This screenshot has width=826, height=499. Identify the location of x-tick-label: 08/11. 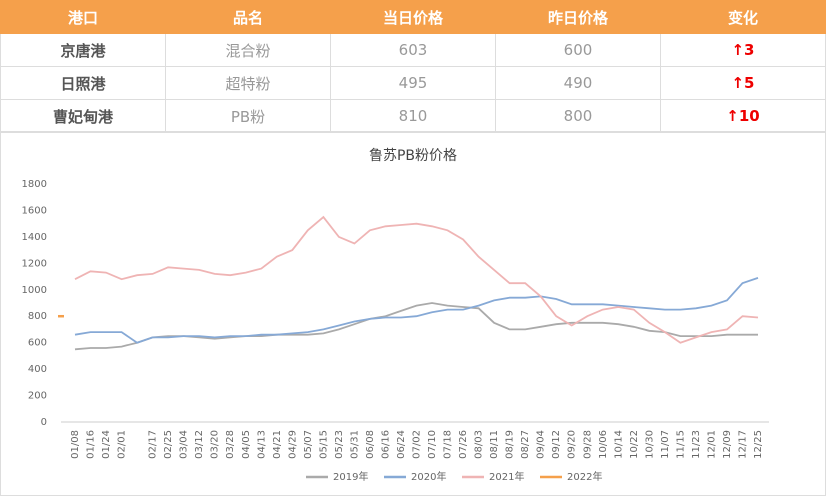
(494, 444).